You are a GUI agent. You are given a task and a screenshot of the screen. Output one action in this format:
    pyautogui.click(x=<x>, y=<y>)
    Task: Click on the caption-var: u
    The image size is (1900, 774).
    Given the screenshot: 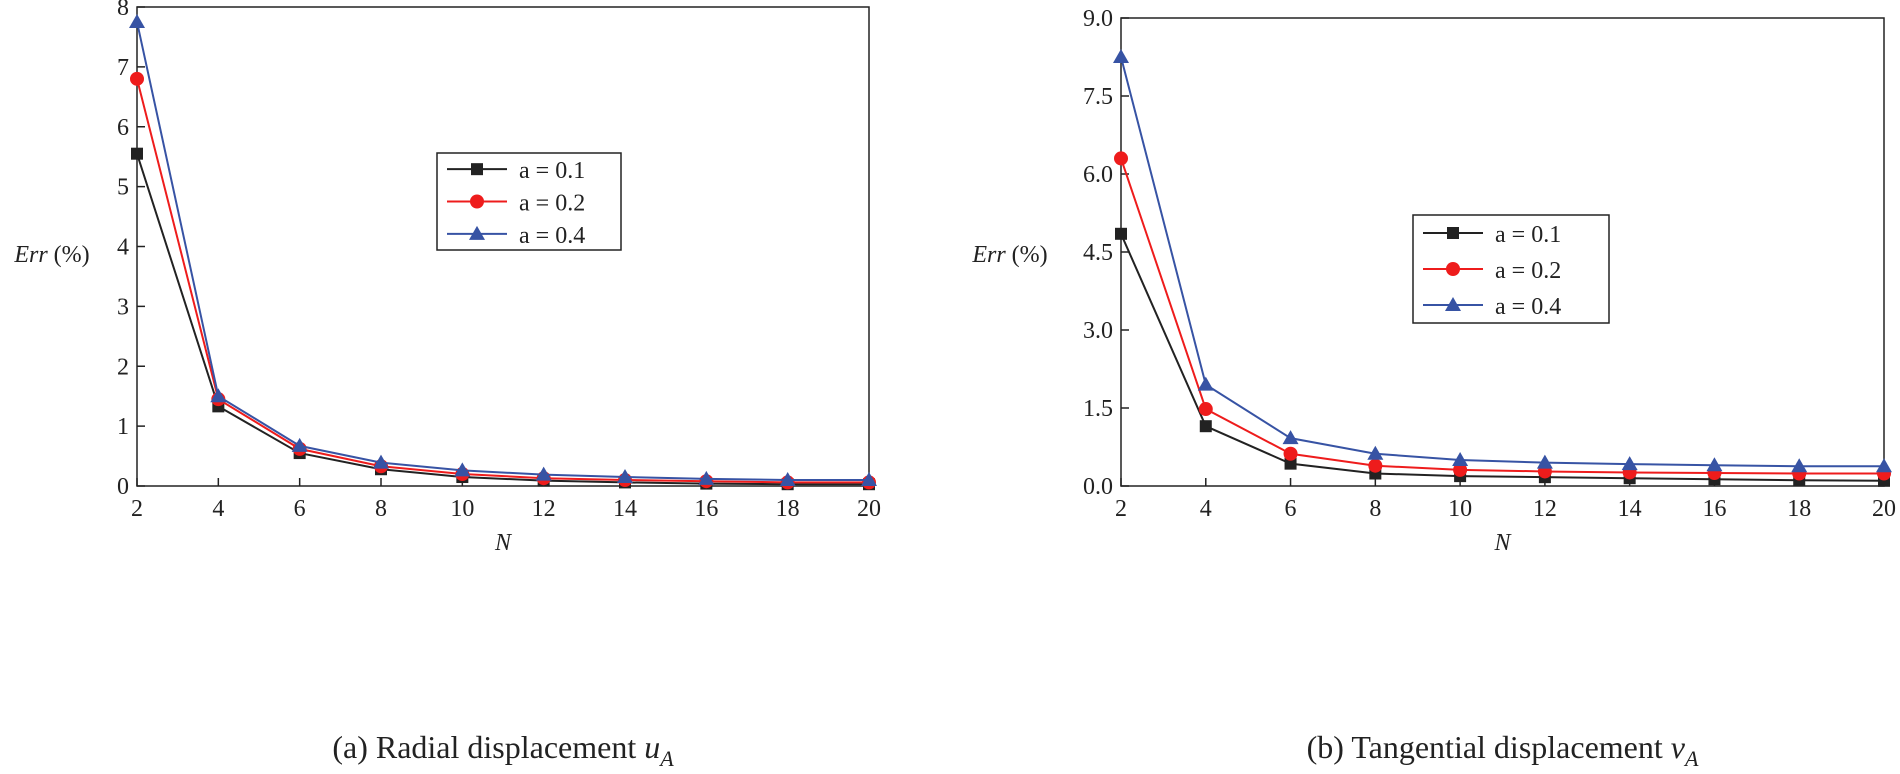 What is the action you would take?
    pyautogui.click(x=652, y=747)
    